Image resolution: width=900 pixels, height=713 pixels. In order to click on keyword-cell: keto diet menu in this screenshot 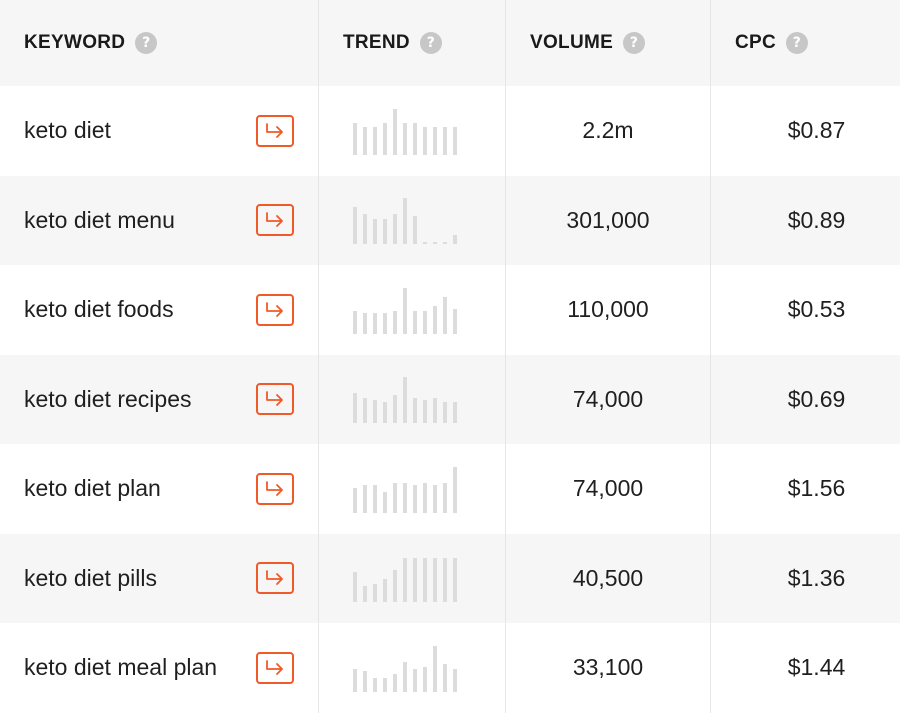, I will do `click(159, 220)`.